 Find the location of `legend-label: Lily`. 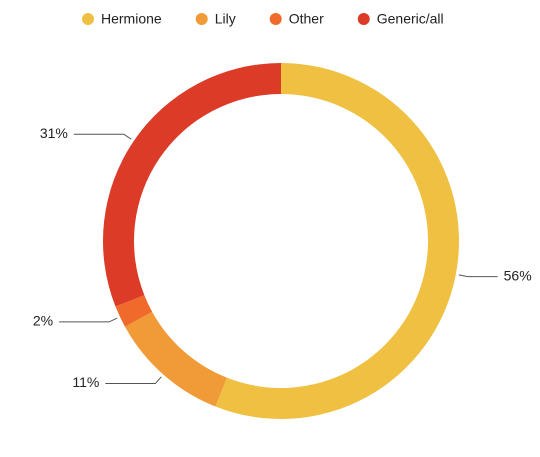

legend-label: Lily is located at coordinates (225, 19).